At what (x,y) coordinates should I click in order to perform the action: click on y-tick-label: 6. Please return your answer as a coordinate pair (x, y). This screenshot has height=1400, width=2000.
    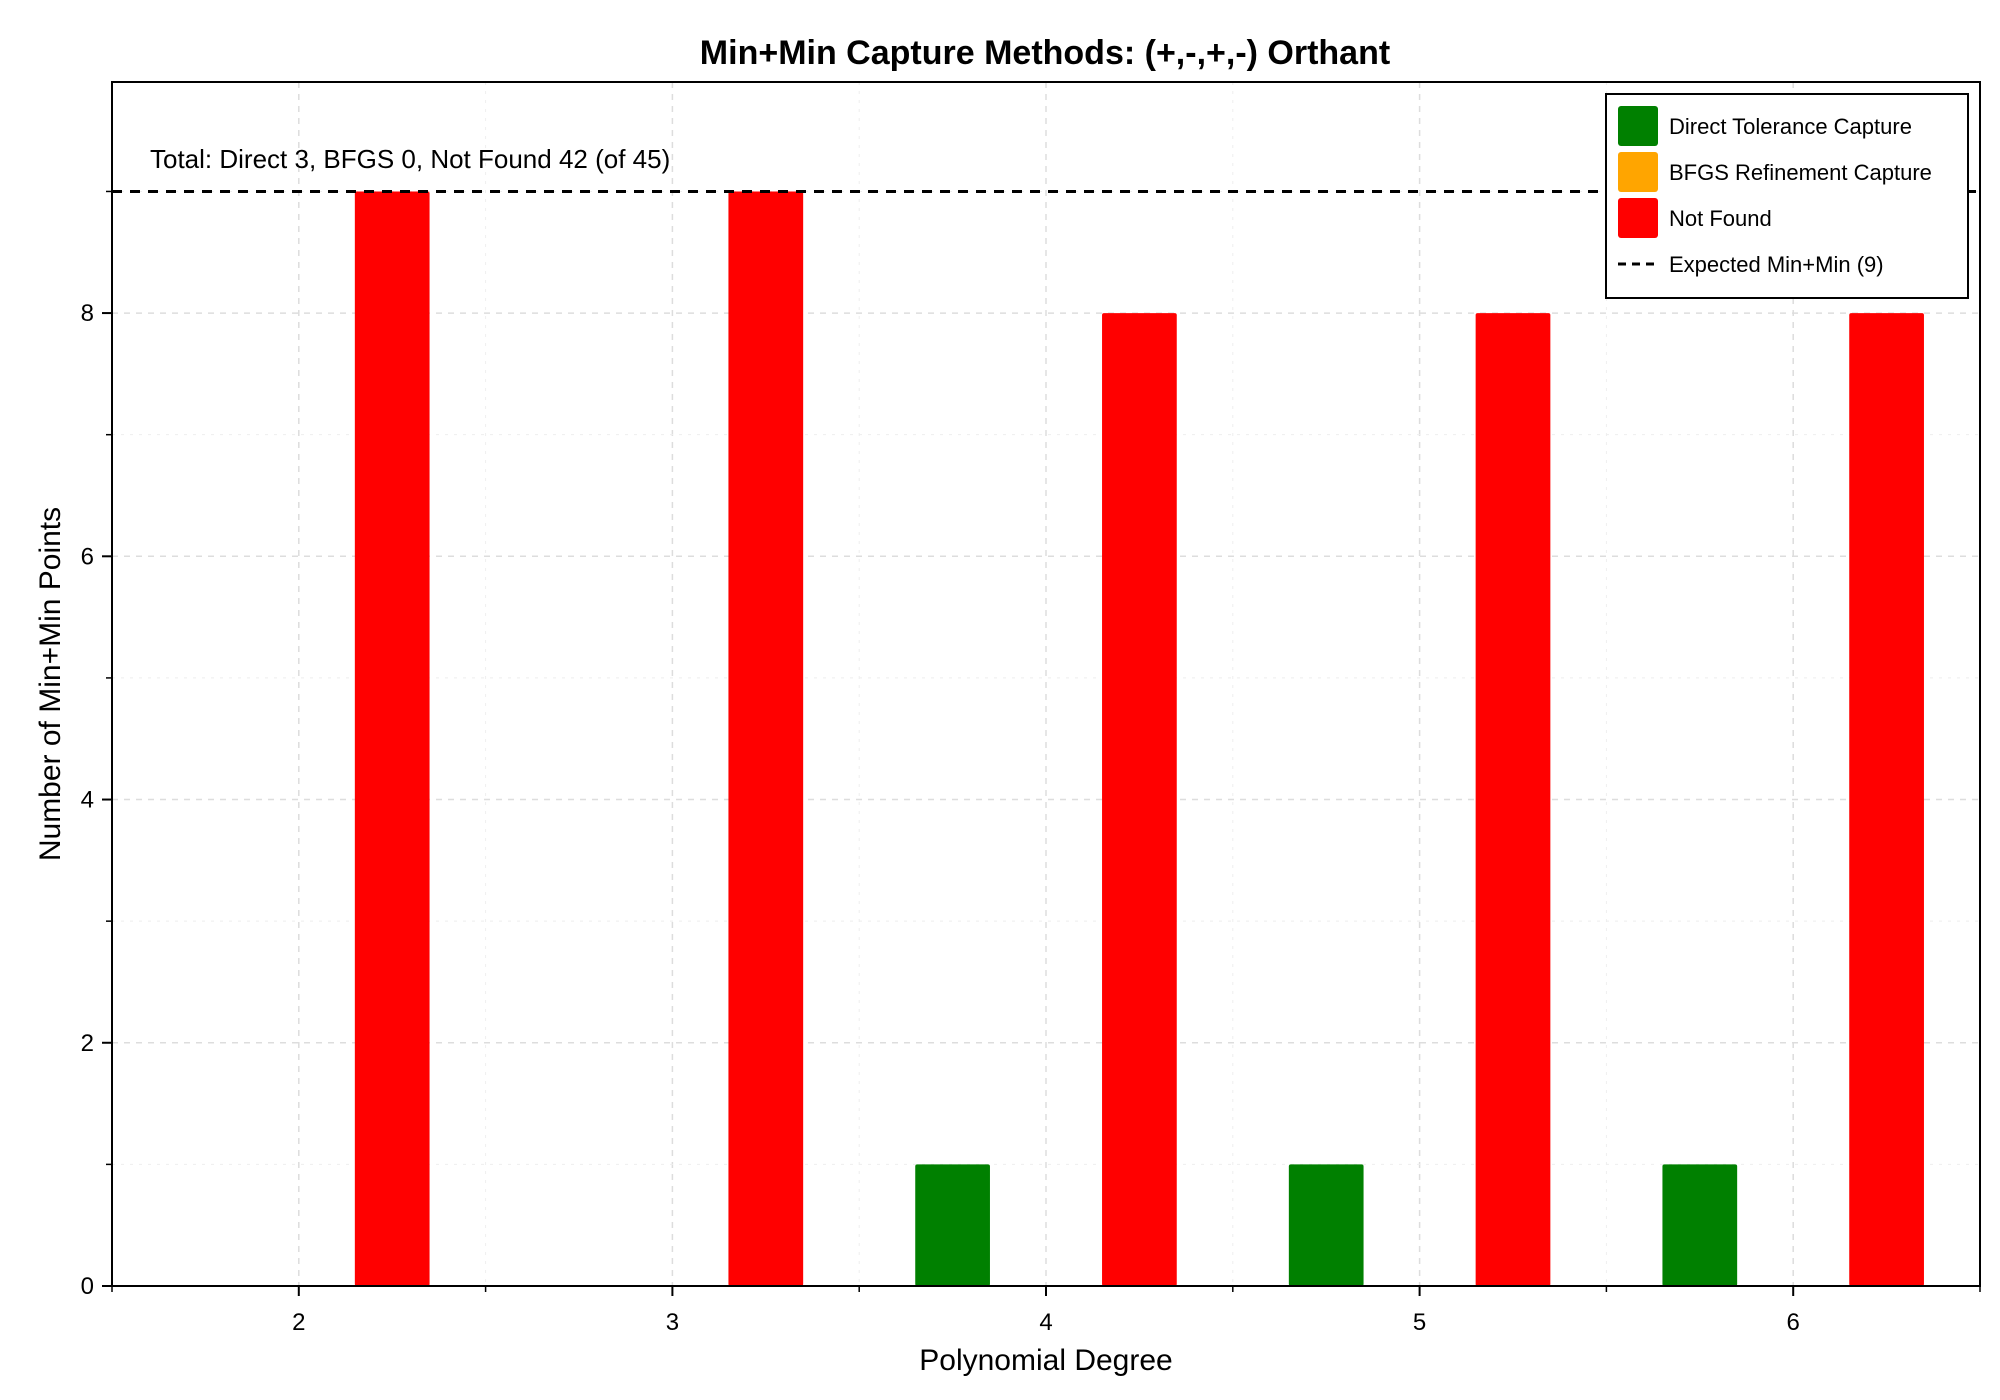
    Looking at the image, I should click on (87, 556).